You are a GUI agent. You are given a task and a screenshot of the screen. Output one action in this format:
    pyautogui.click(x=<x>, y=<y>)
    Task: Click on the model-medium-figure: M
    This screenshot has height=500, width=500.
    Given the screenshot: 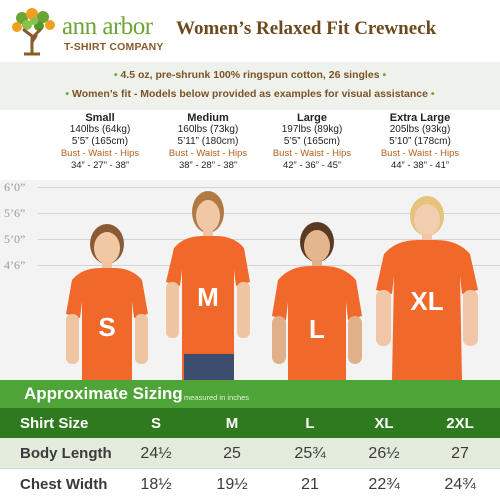 What is the action you would take?
    pyautogui.click(x=208, y=285)
    